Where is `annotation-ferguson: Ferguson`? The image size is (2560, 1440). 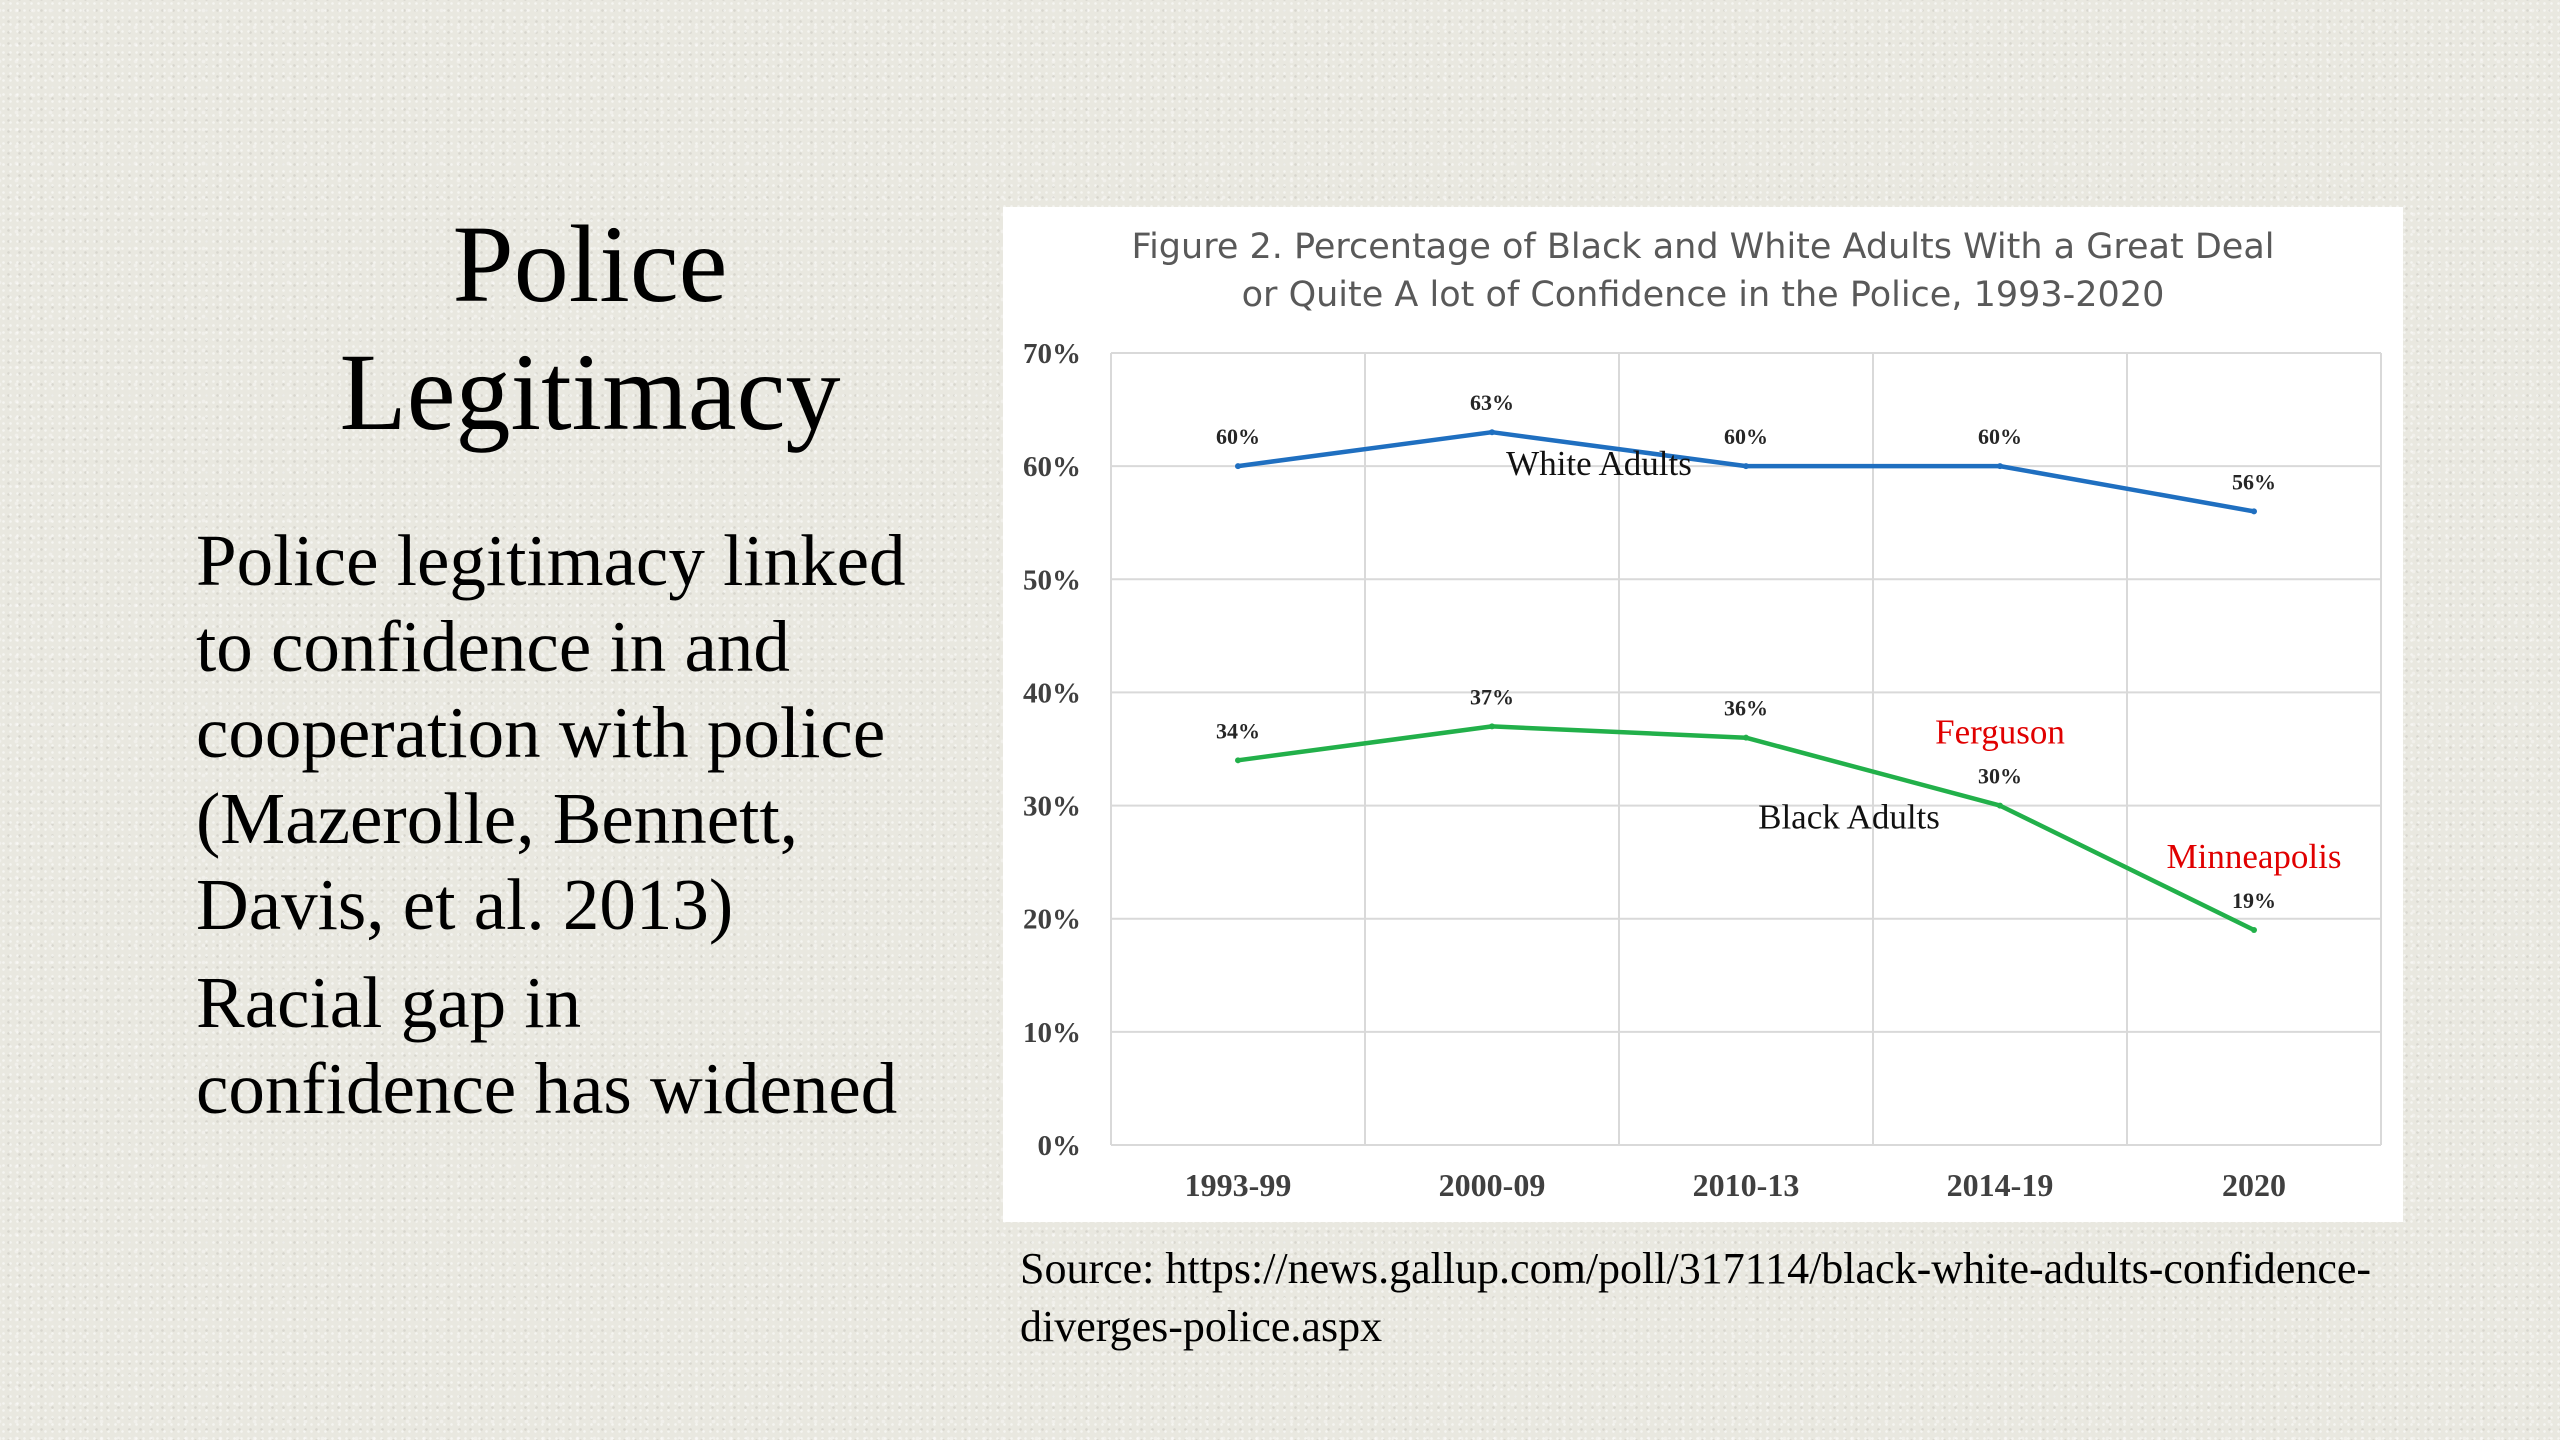
annotation-ferguson: Ferguson is located at coordinates (2000, 732).